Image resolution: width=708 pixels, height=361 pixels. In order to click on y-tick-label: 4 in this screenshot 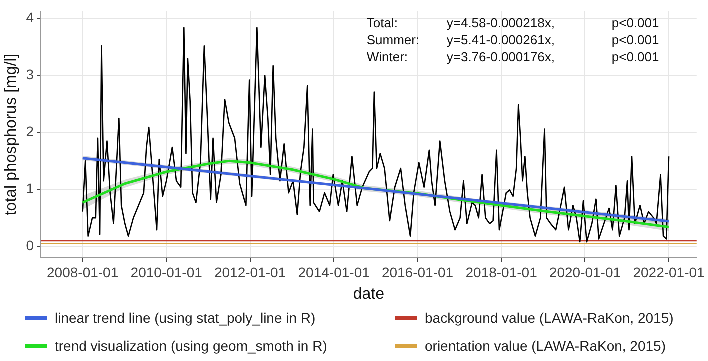, I will do `click(30, 18)`.